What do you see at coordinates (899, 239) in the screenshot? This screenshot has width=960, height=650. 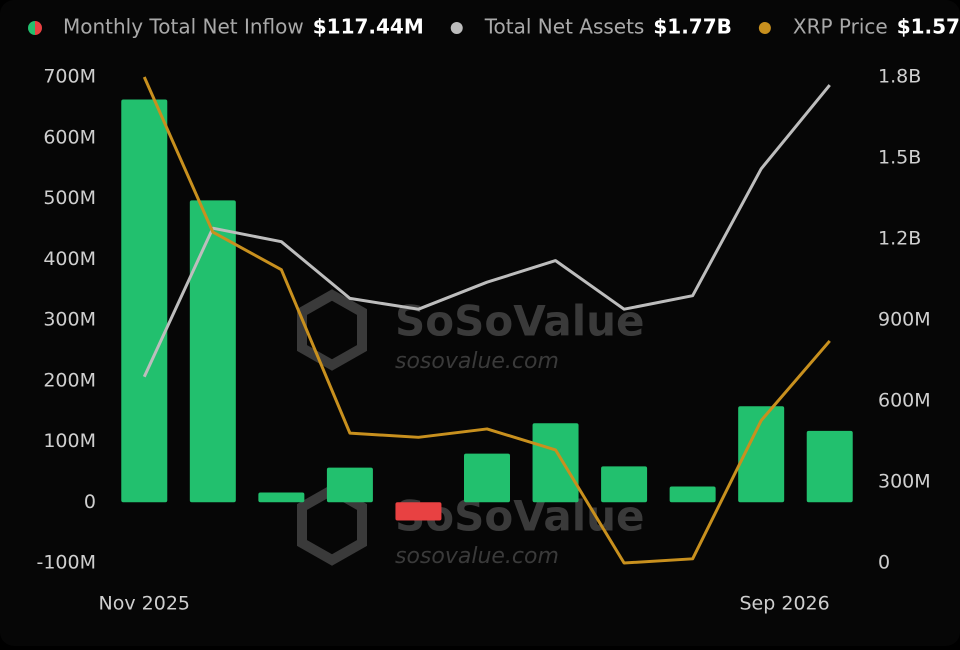 I see `y2-tick-label: 1.2B` at bounding box center [899, 239].